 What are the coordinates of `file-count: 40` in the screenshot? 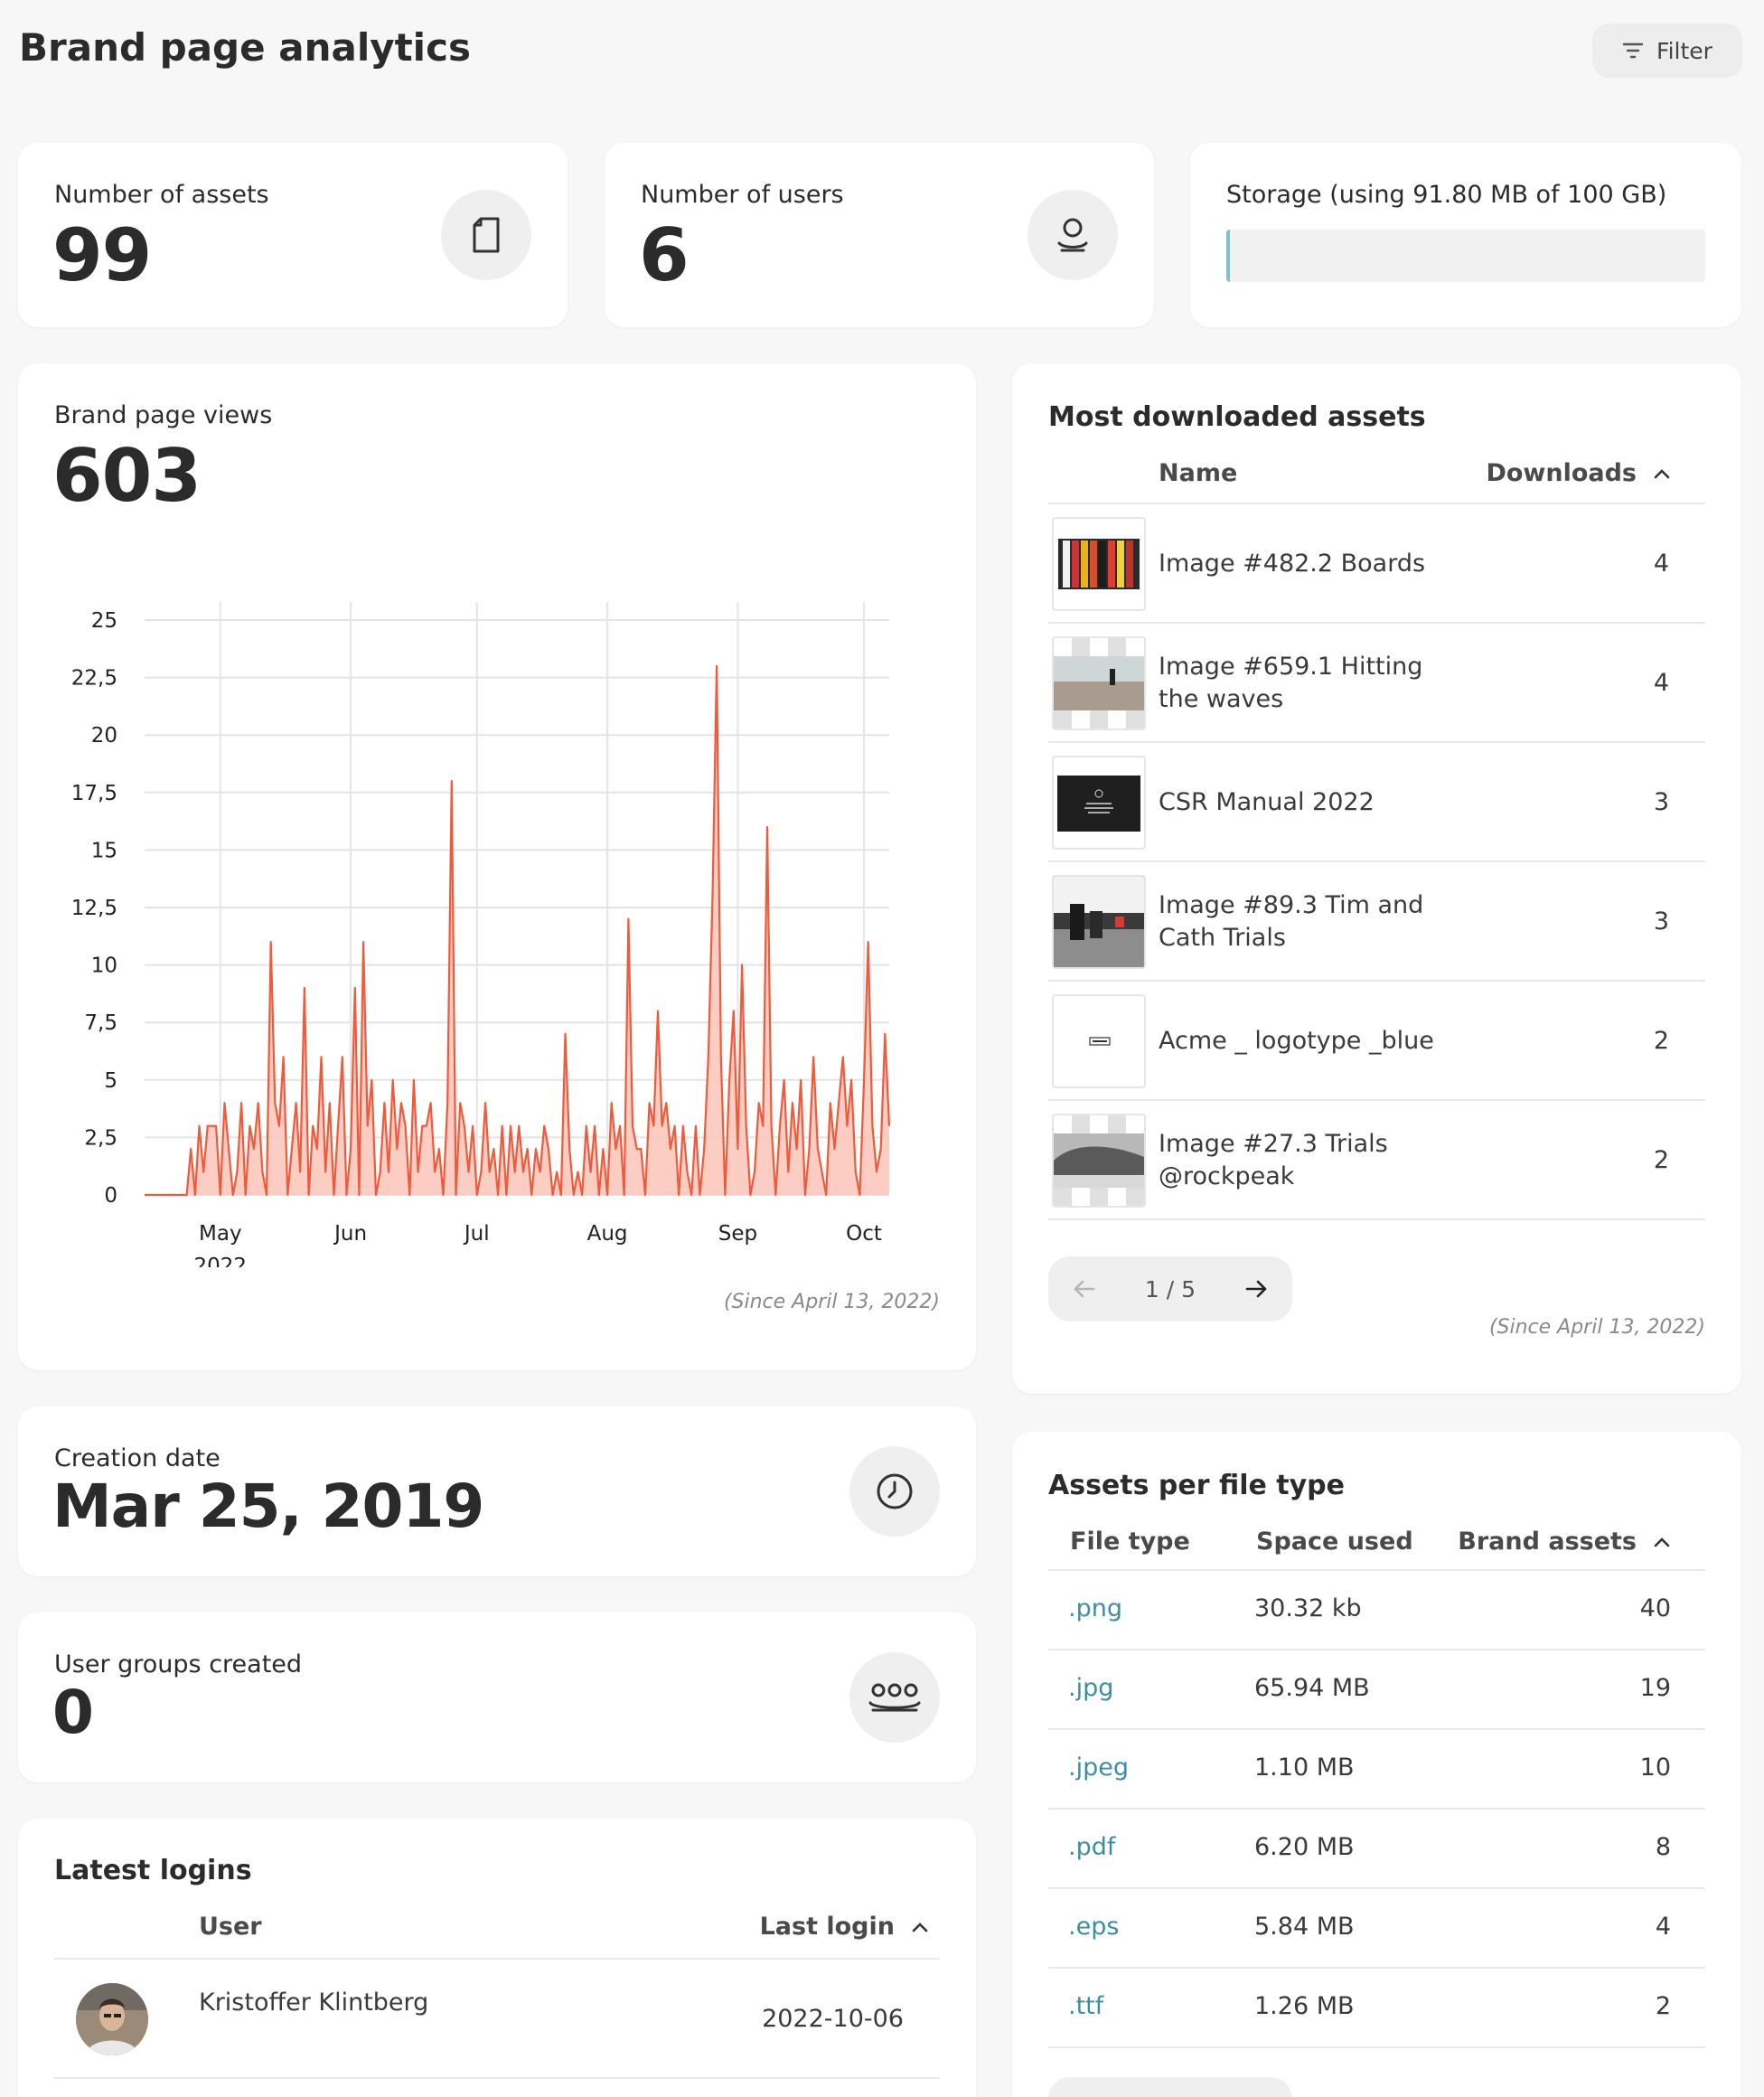 It's located at (1655, 1608).